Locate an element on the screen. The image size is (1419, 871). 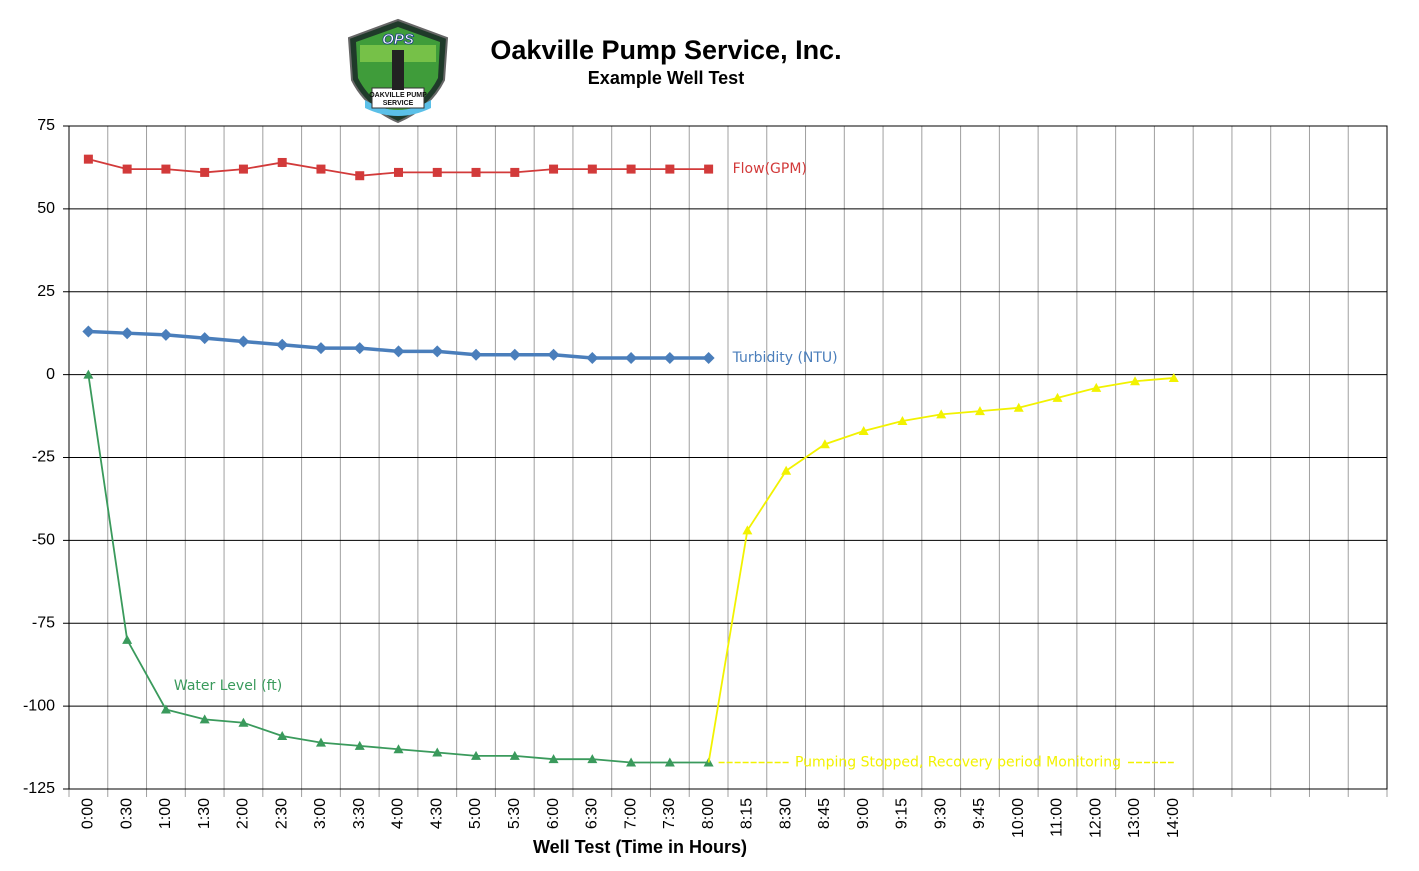
x-tick-label: 9:00 is located at coordinates (863, 813).